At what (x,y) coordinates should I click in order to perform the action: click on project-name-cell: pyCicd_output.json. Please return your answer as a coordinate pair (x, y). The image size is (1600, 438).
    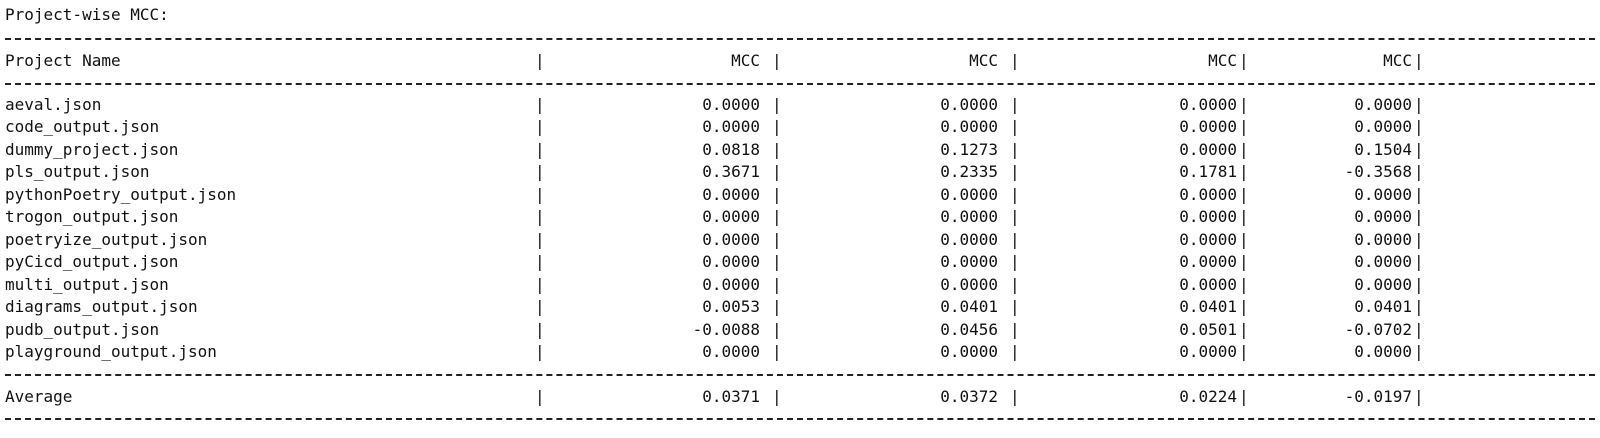
    Looking at the image, I should click on (92, 262).